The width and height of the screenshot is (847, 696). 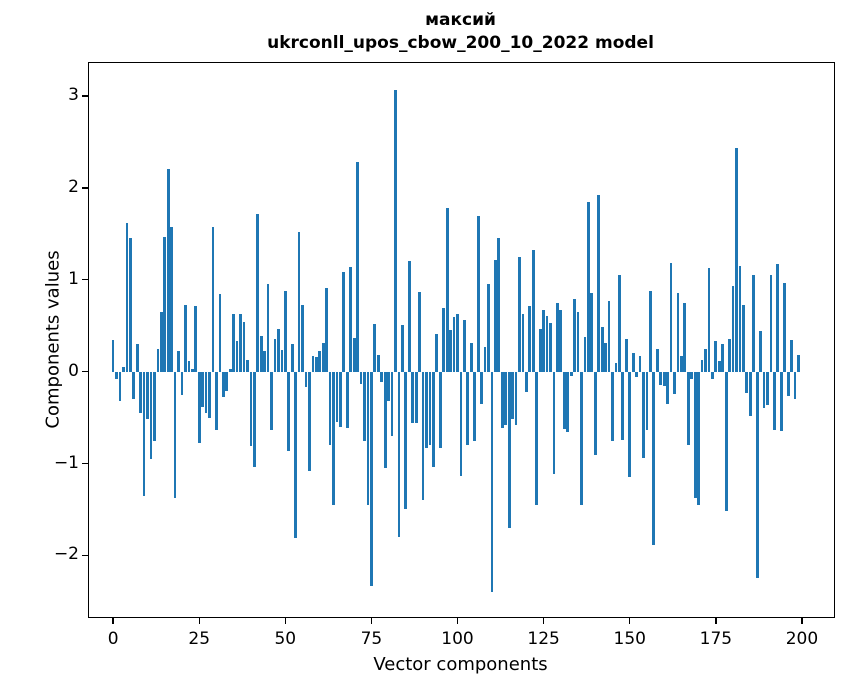 I want to click on x-tick-label: 25, so click(x=199, y=639).